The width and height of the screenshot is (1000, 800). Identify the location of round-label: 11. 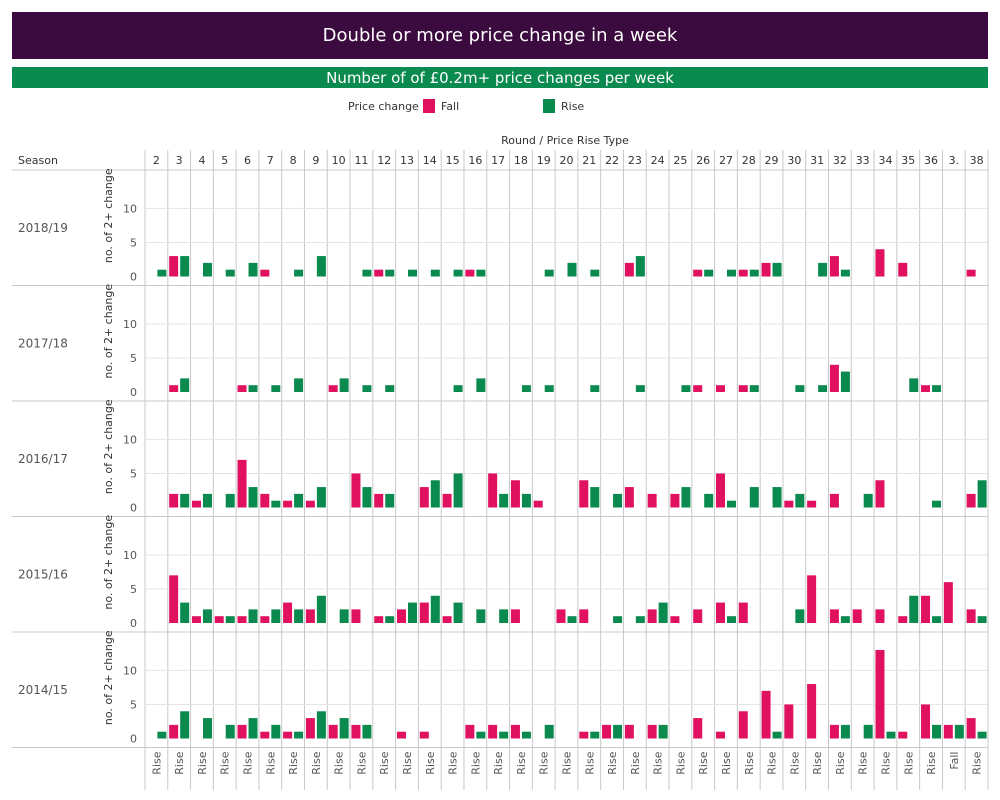
(361, 160).